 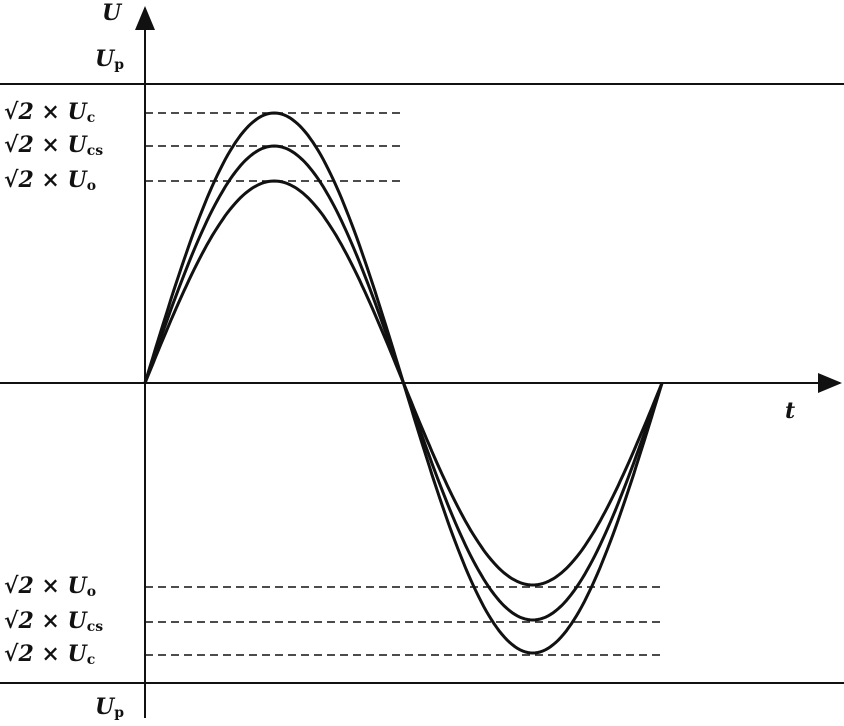 I want to click on y-axis-label: U, so click(x=112, y=13).